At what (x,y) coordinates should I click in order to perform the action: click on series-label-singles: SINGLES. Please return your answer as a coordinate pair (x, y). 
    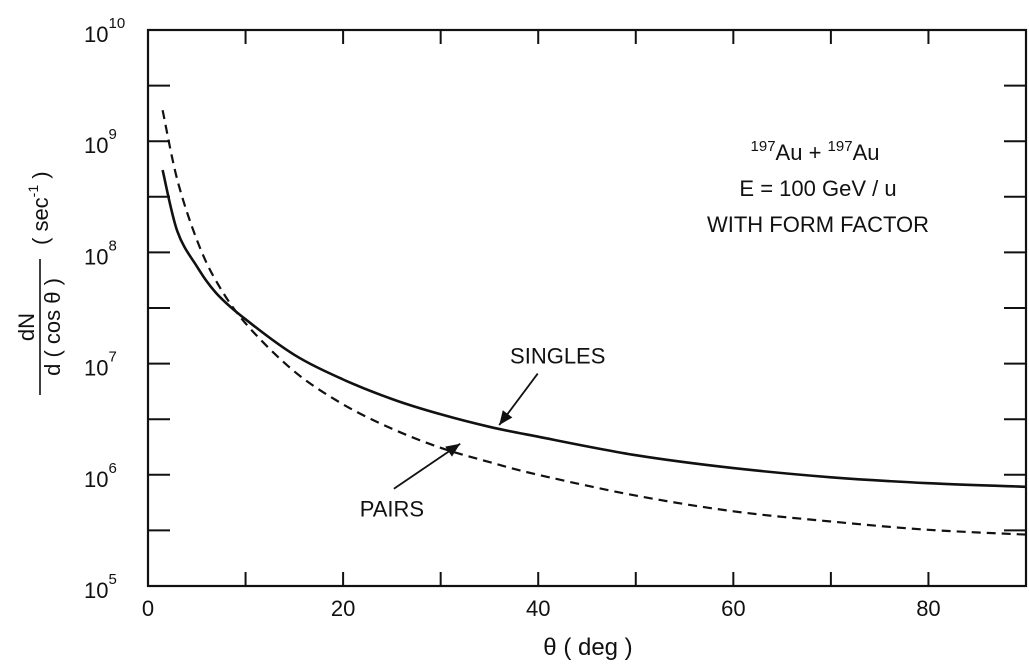
    Looking at the image, I should click on (557, 356).